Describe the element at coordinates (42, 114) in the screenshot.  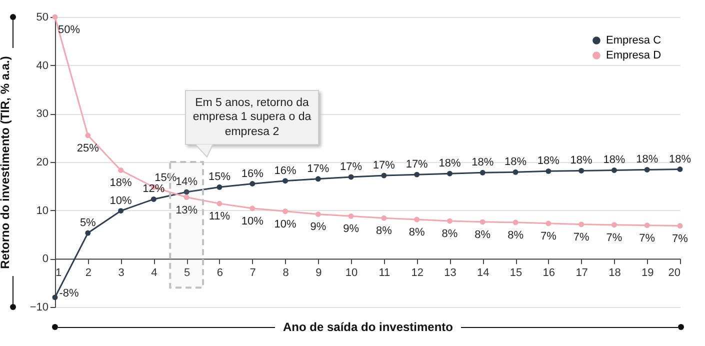
I see `y-tick-label: 30` at that location.